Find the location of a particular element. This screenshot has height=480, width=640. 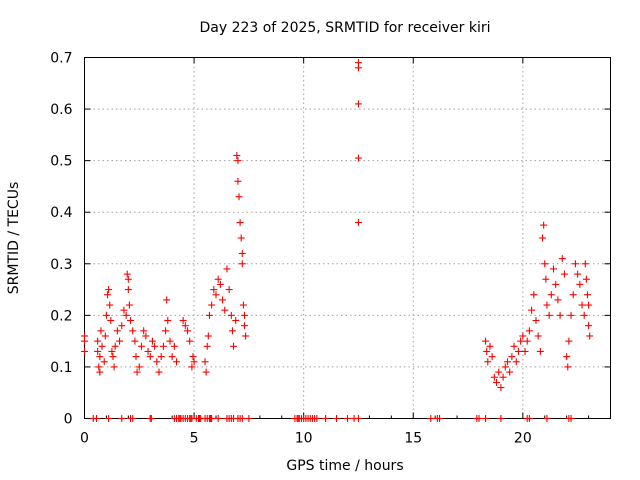

y-tick-label: 0 is located at coordinates (68, 420).